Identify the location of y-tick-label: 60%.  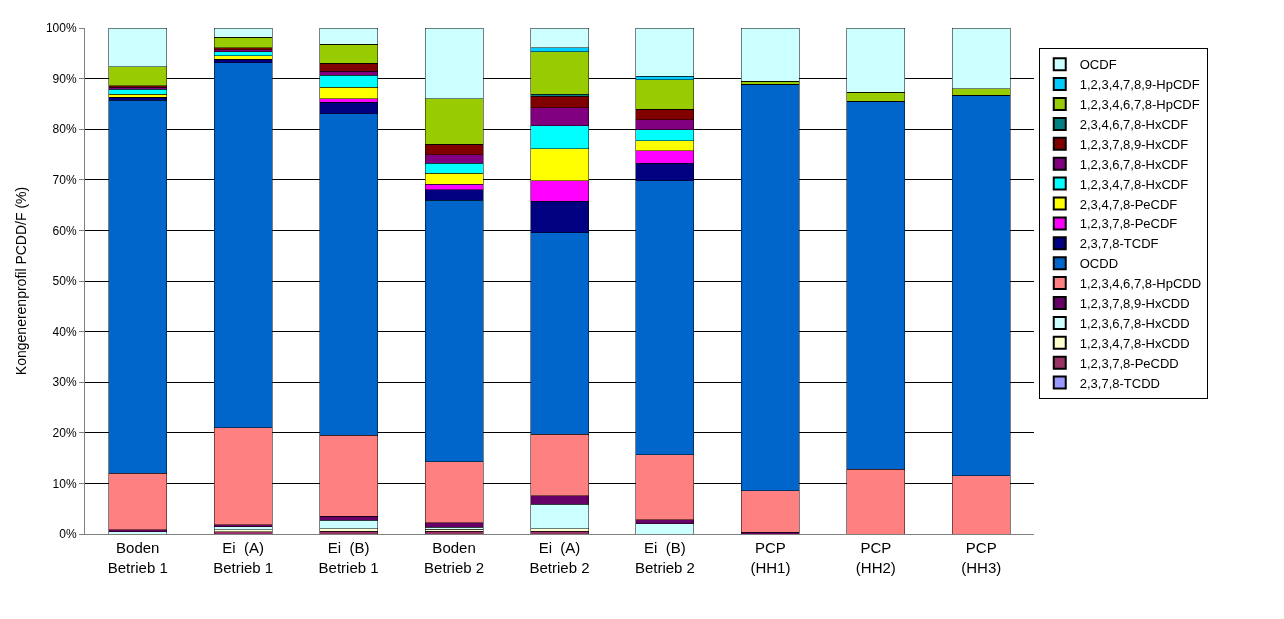
(64, 230).